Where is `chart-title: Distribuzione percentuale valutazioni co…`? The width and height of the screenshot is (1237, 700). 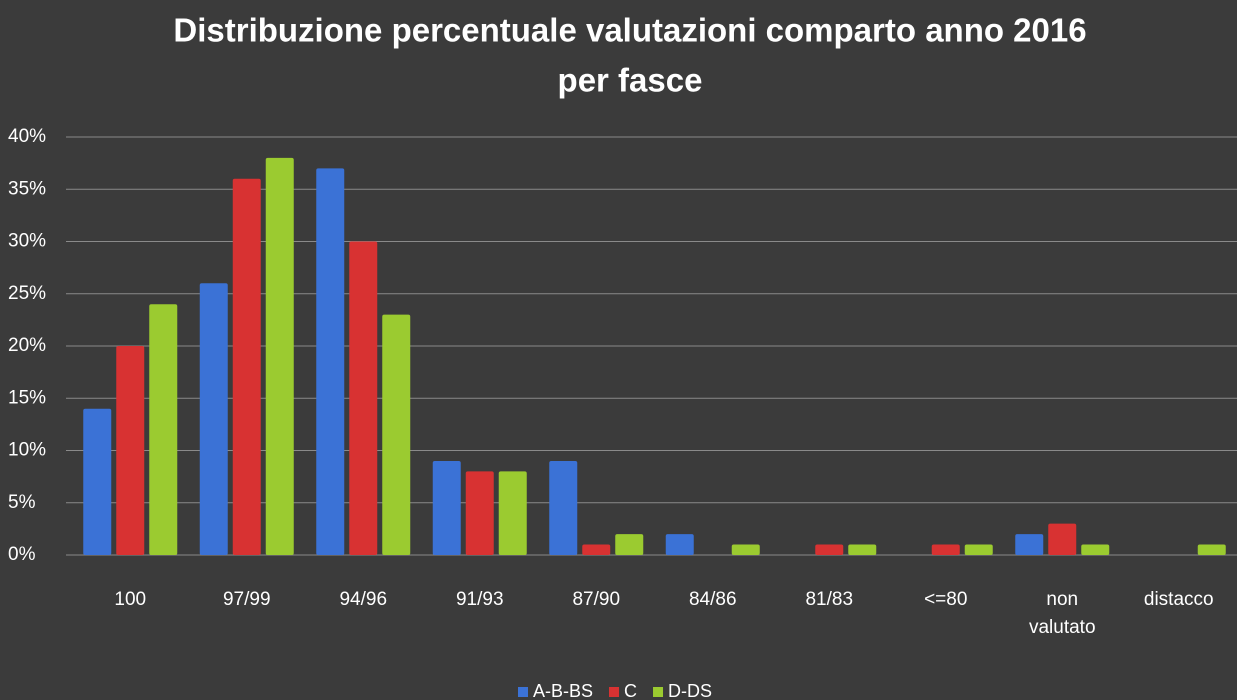 chart-title: Distribuzione percentuale valutazioni co… is located at coordinates (629, 30).